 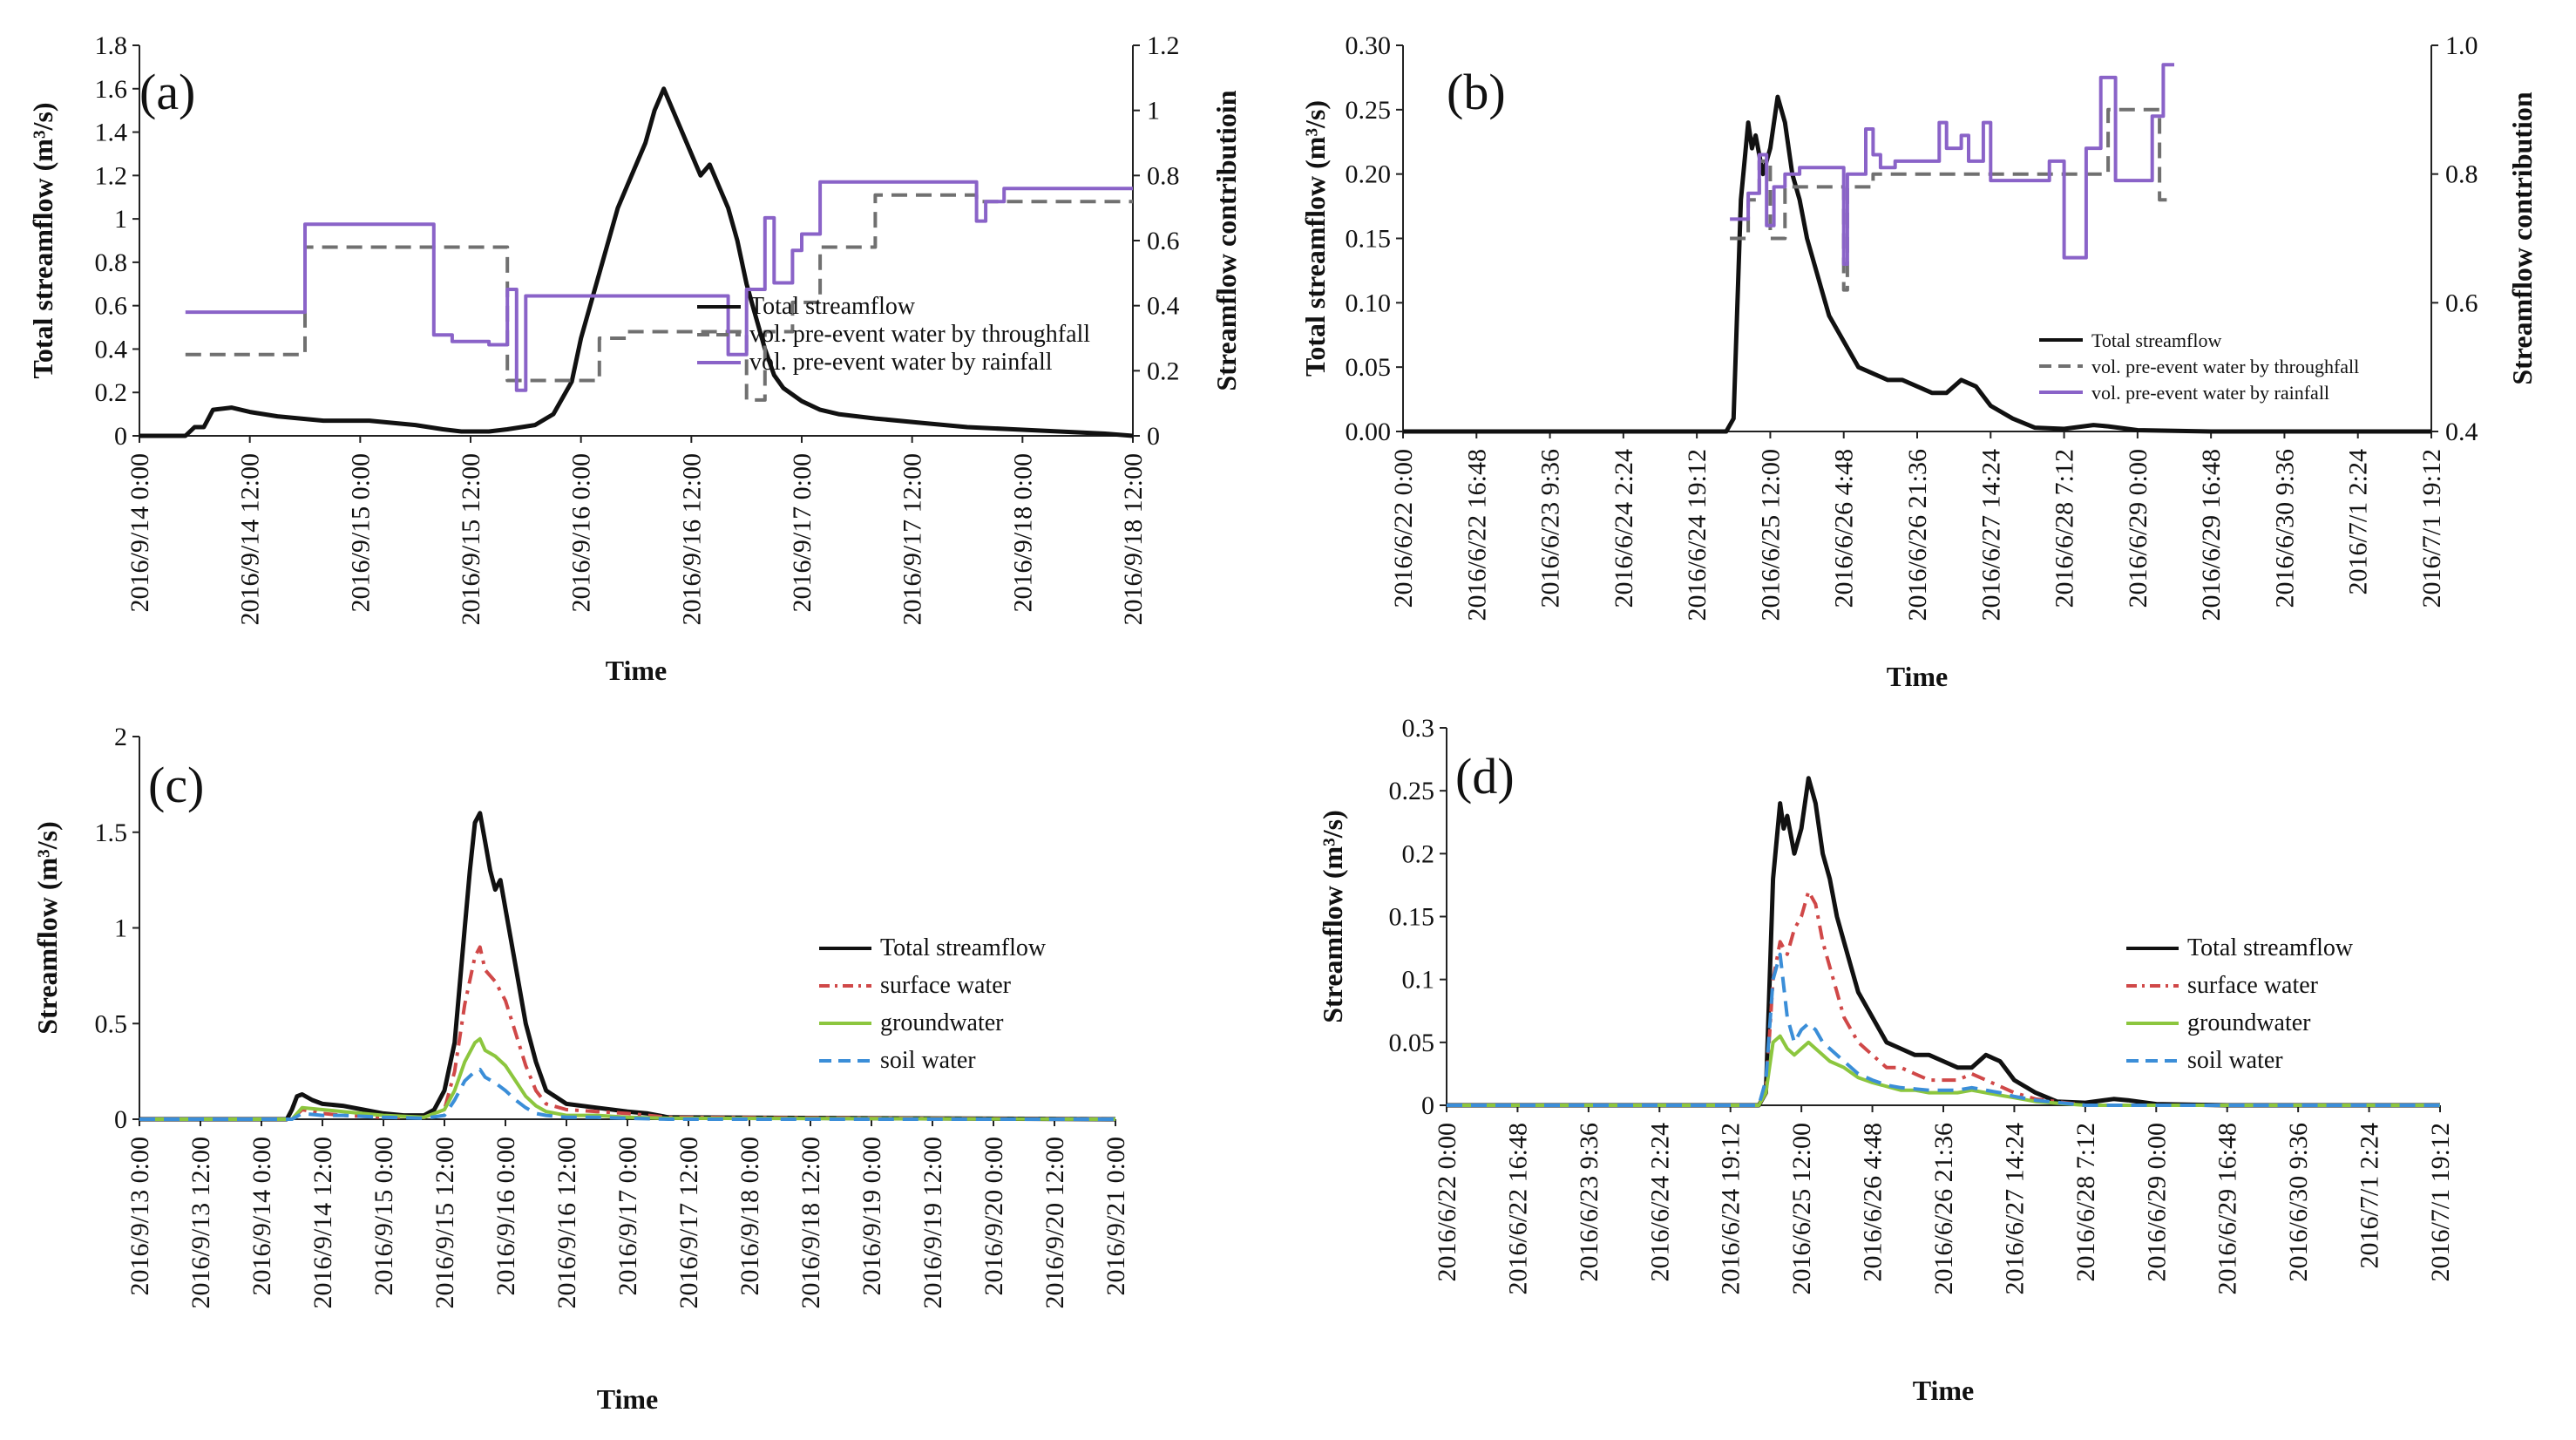 I want to click on x-tick-label: 2016/9/21 0:00, so click(x=1116, y=1216).